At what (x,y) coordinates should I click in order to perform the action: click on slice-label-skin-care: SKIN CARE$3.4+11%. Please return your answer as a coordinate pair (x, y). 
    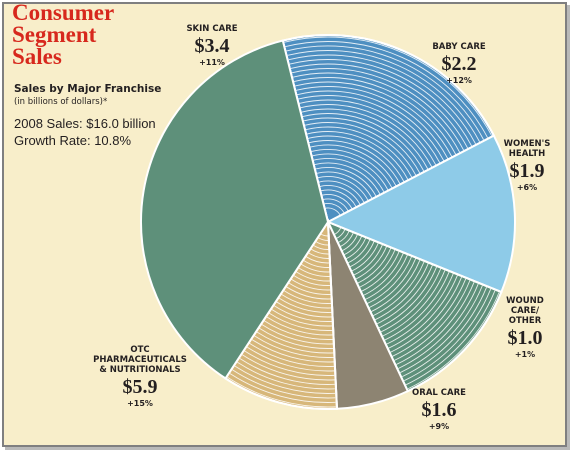
    Looking at the image, I should click on (211, 45).